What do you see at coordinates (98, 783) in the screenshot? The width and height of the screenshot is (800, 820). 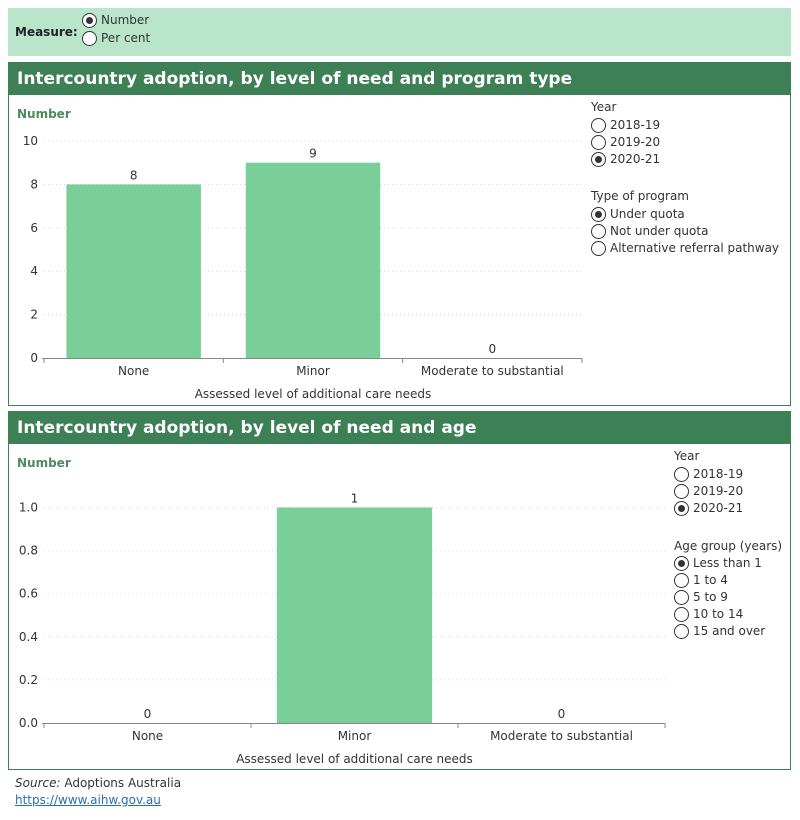 I see `source-note: Source: Adoptions Australia` at bounding box center [98, 783].